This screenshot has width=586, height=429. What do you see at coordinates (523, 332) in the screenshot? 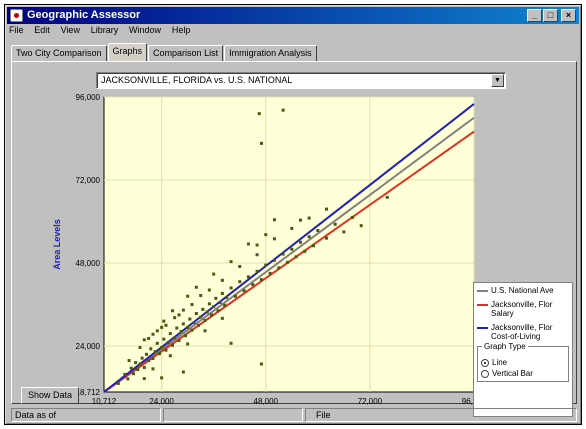
I see `legend-item-cost-of-living: Jacksonville, Flor Cost-of-Living` at bounding box center [523, 332].